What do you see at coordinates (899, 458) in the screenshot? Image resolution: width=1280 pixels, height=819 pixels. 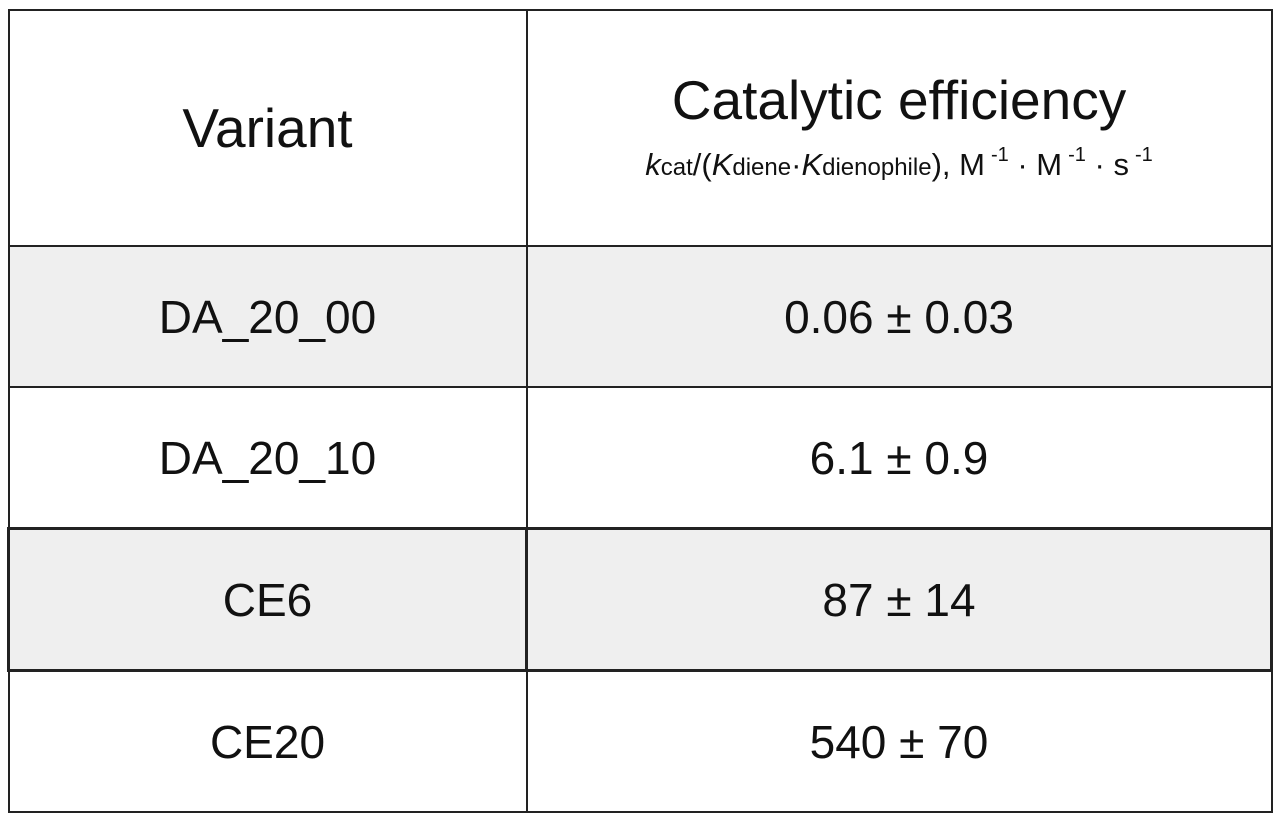 I see `efficiency-cell: 6.1 ± 0.9` at bounding box center [899, 458].